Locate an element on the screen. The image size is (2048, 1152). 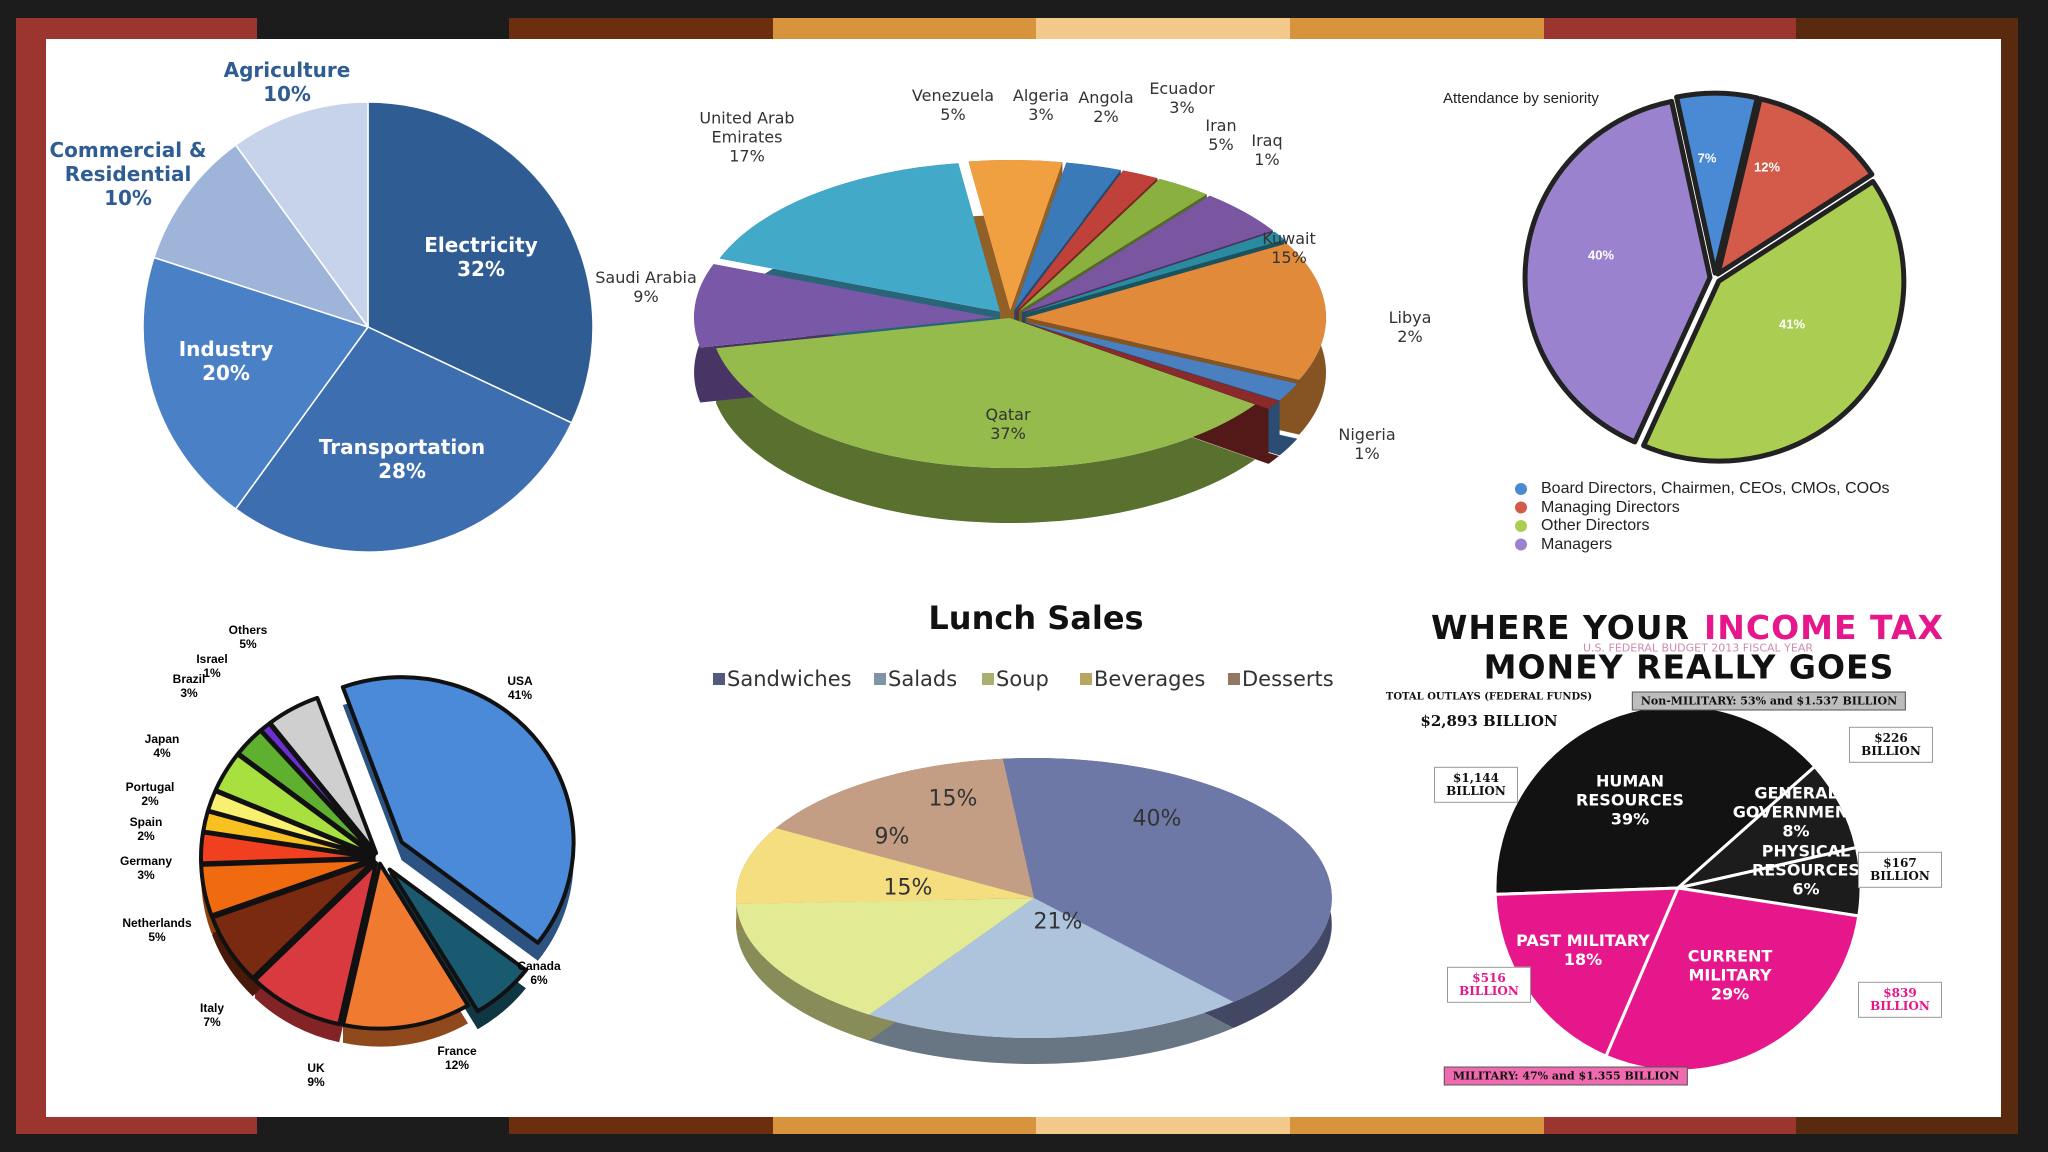
category-label: Germany is located at coordinates (146, 861).